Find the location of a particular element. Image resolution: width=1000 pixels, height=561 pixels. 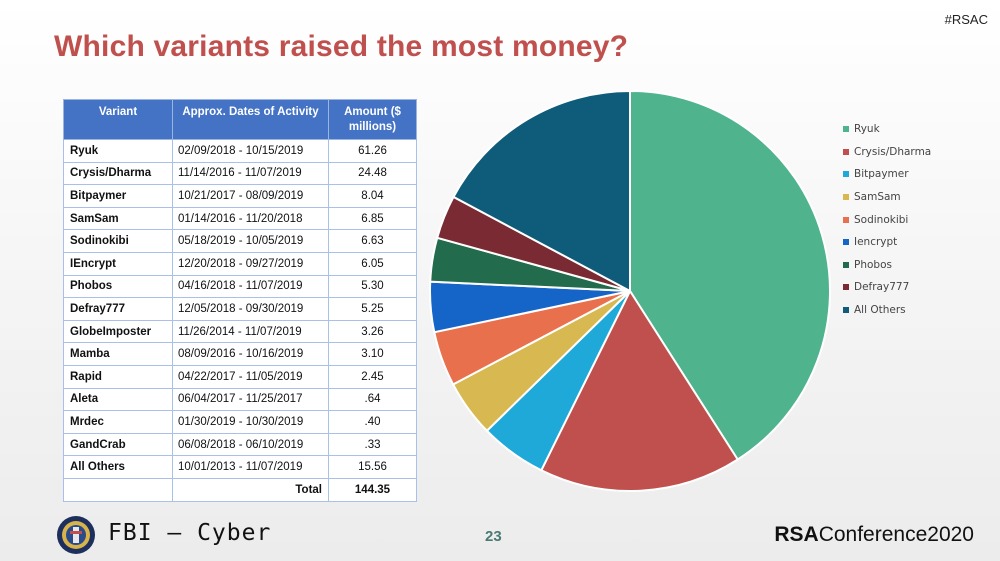

legend-item: Bitpaymer is located at coordinates (887, 174).